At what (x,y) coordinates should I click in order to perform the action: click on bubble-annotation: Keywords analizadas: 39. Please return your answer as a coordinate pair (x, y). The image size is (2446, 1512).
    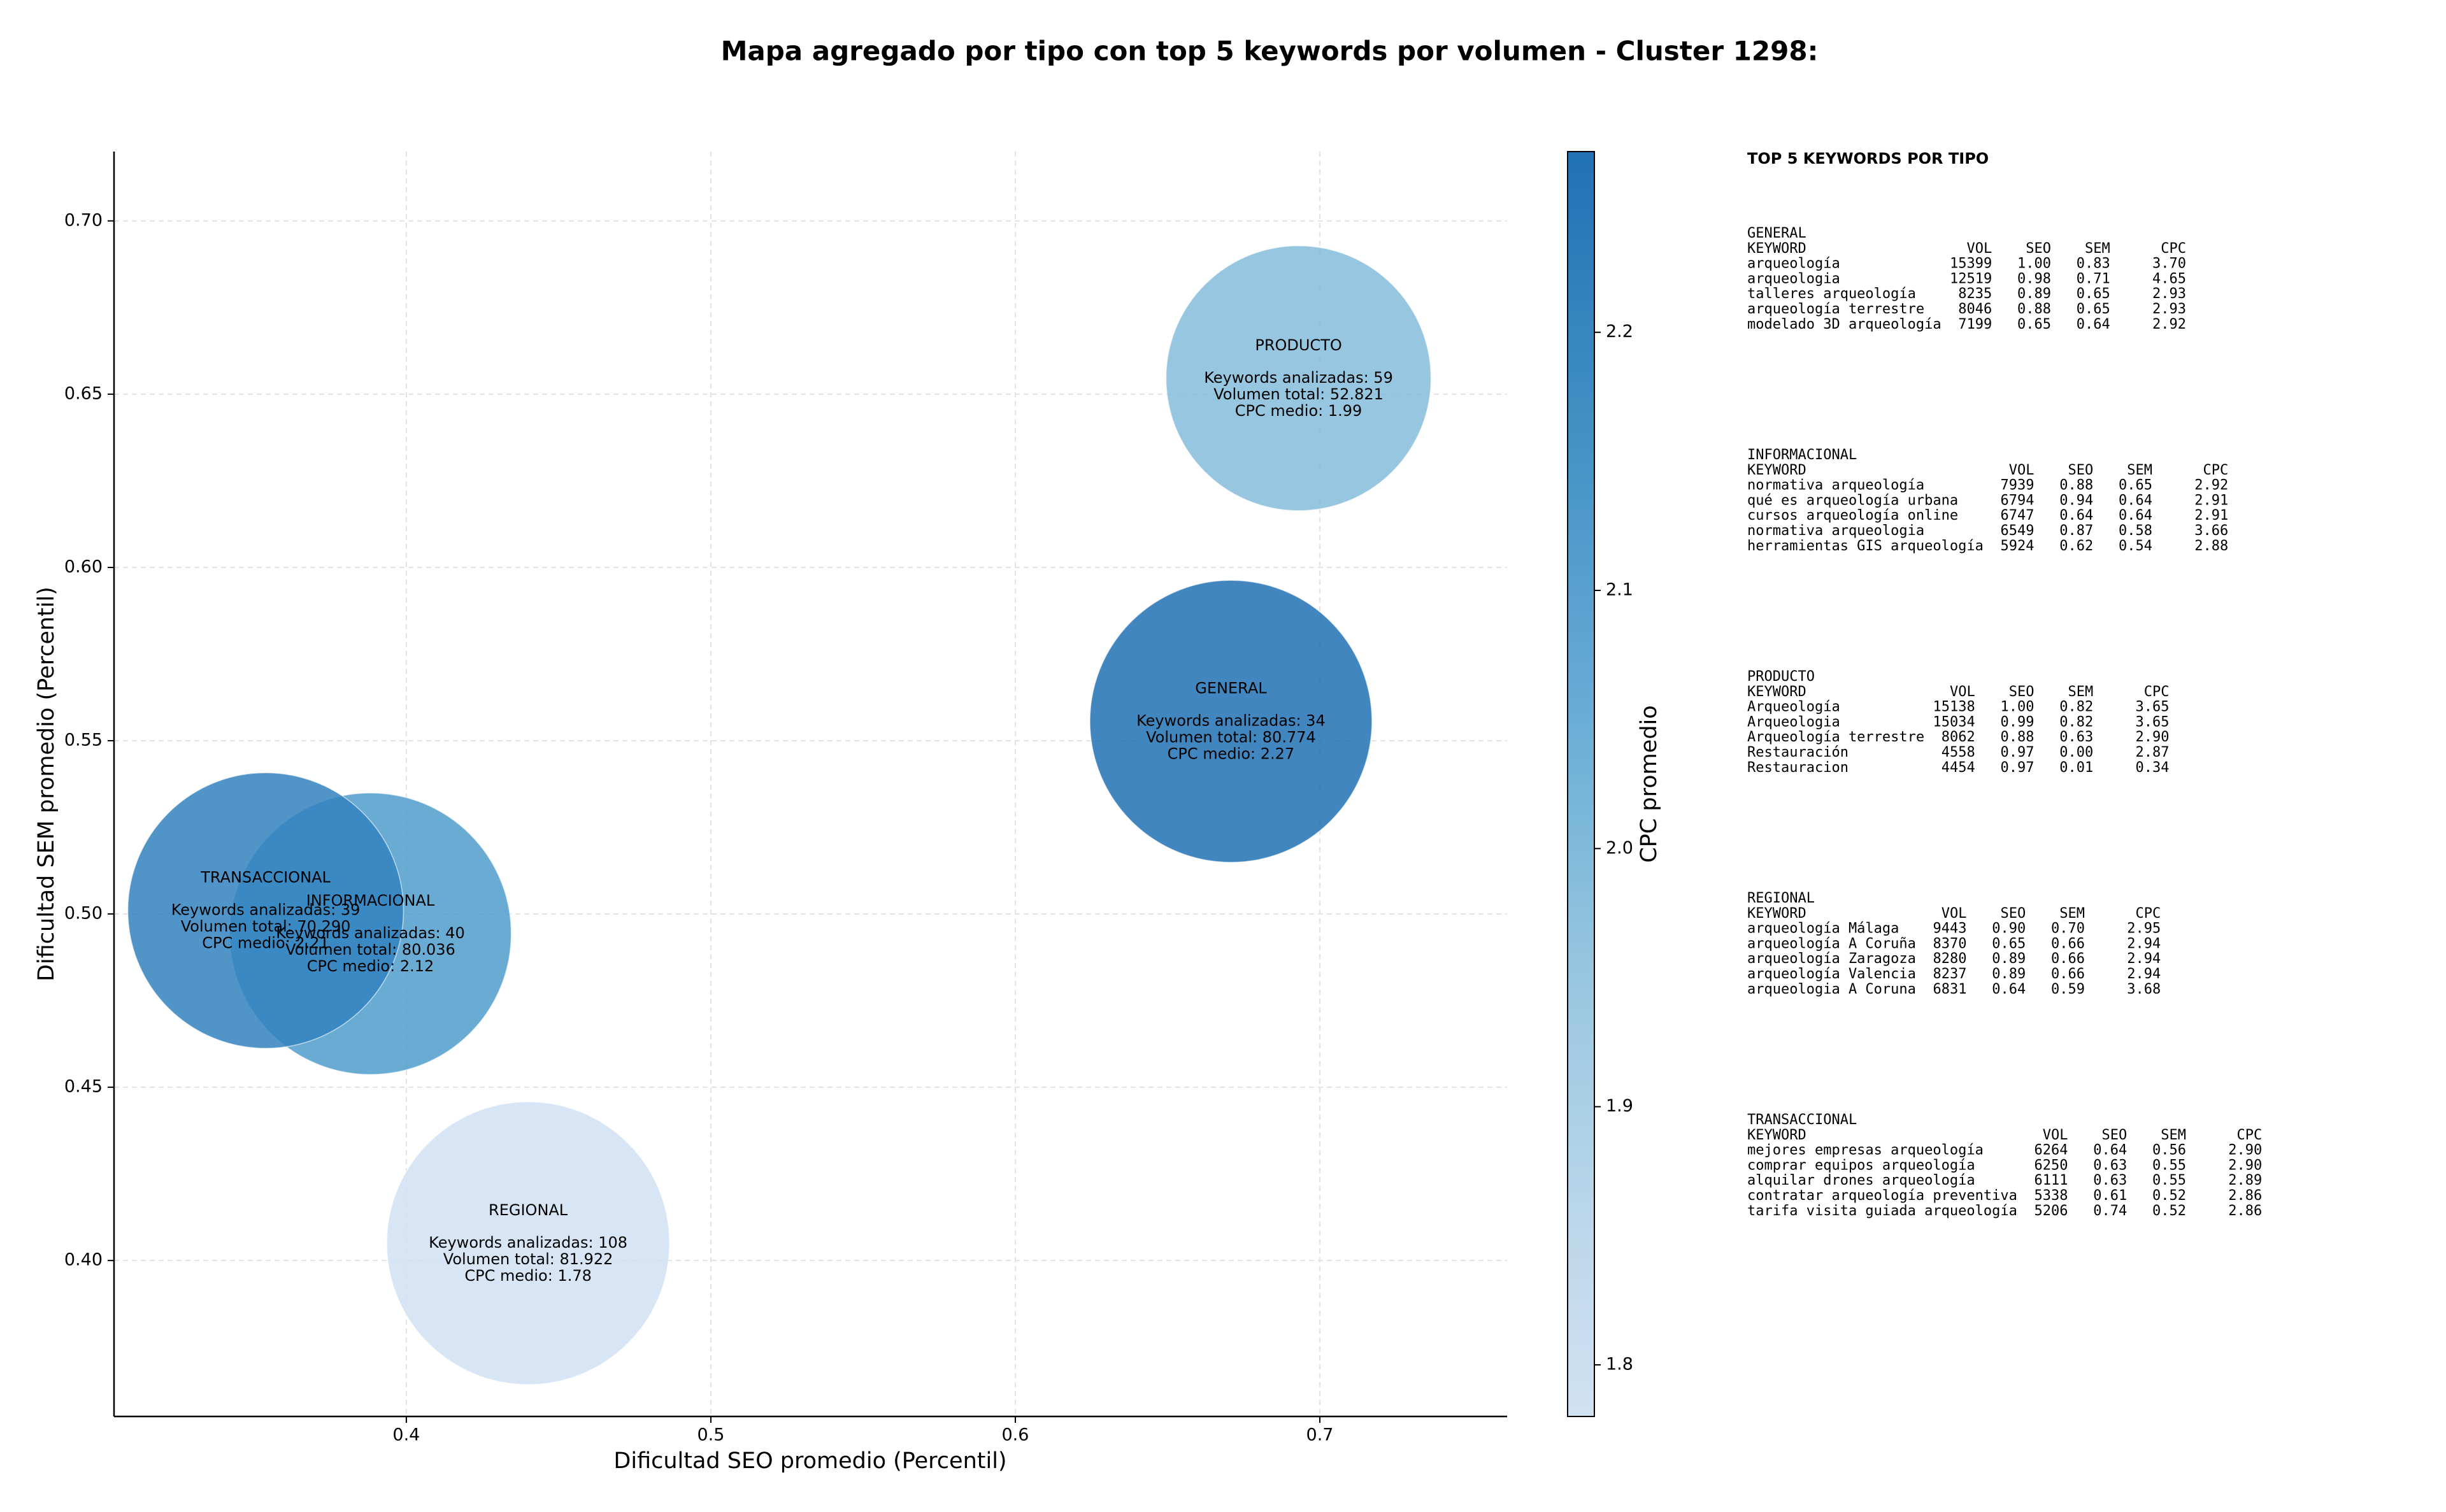
    Looking at the image, I should click on (266, 910).